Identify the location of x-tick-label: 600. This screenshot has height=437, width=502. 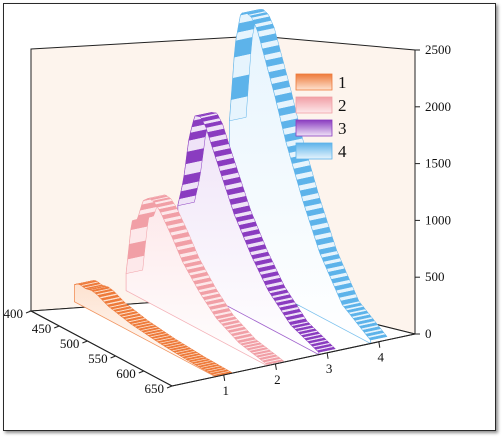
(126, 373).